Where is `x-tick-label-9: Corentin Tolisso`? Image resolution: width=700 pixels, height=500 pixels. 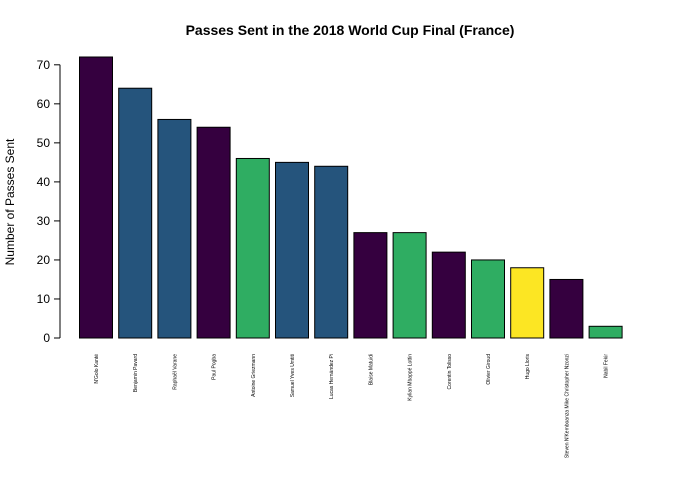
x-tick-label-9: Corentin Tolisso is located at coordinates (450, 372).